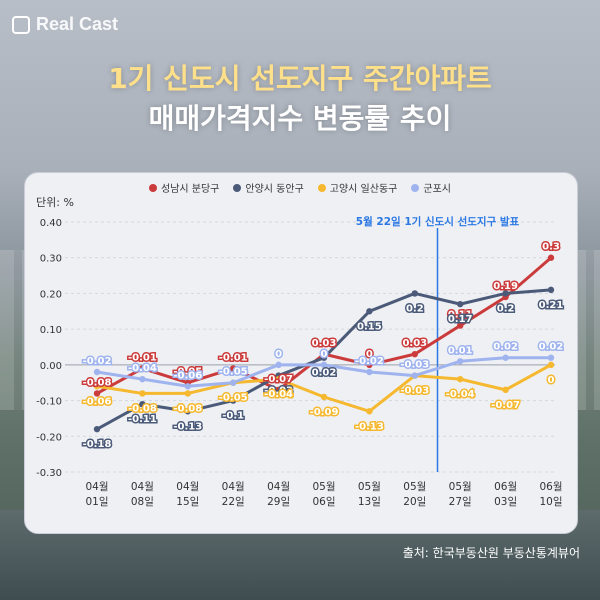 The height and width of the screenshot is (600, 600). What do you see at coordinates (460, 494) in the screenshot?
I see `x-tick-label: 05월 27일` at bounding box center [460, 494].